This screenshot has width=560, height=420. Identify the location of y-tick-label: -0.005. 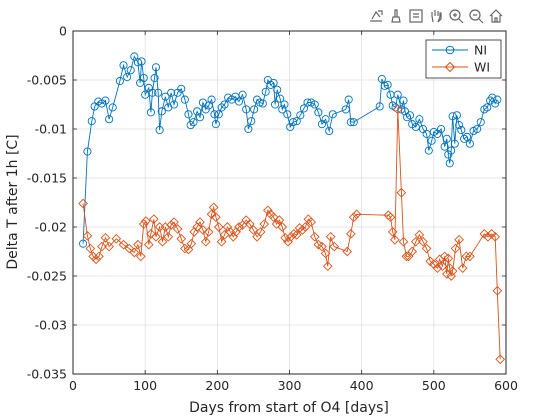
(47, 80).